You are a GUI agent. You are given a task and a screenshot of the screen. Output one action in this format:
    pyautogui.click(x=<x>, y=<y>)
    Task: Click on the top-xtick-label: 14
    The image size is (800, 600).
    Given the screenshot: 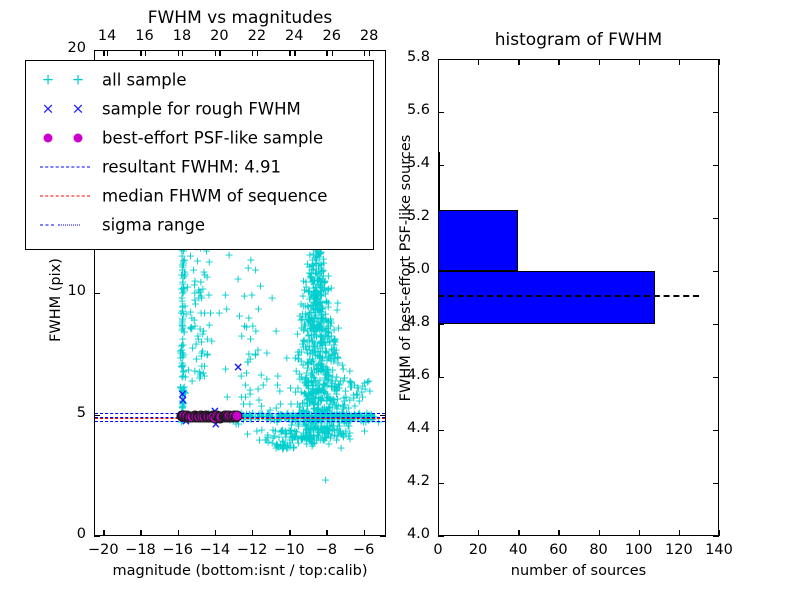 What is the action you would take?
    pyautogui.click(x=107, y=36)
    